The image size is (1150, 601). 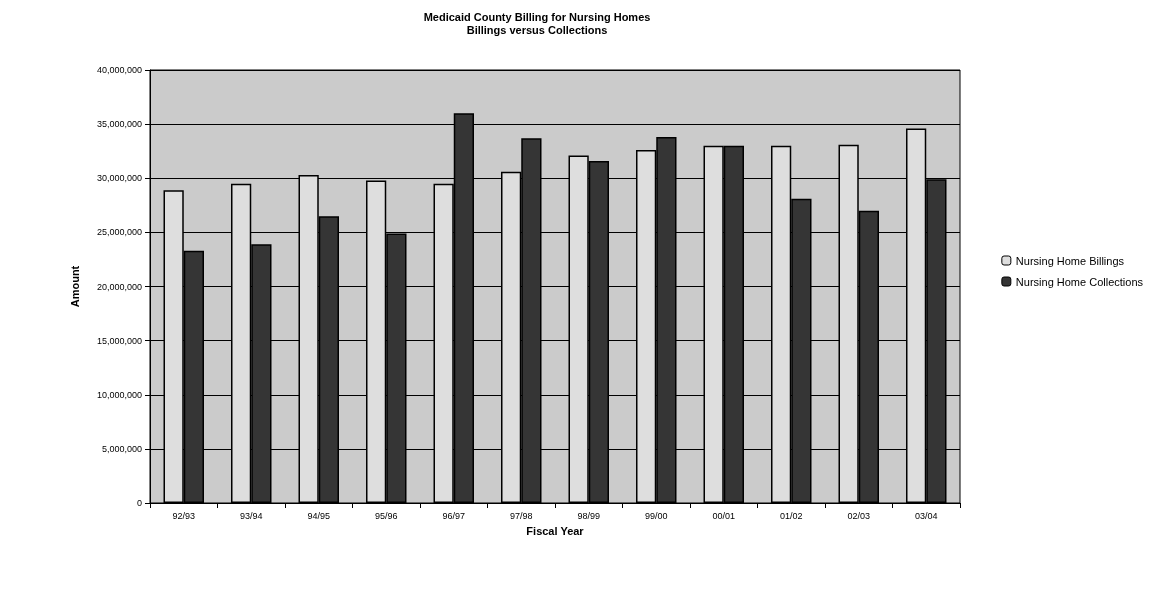 I want to click on y-tick-label: 5,000,000, so click(x=121, y=448).